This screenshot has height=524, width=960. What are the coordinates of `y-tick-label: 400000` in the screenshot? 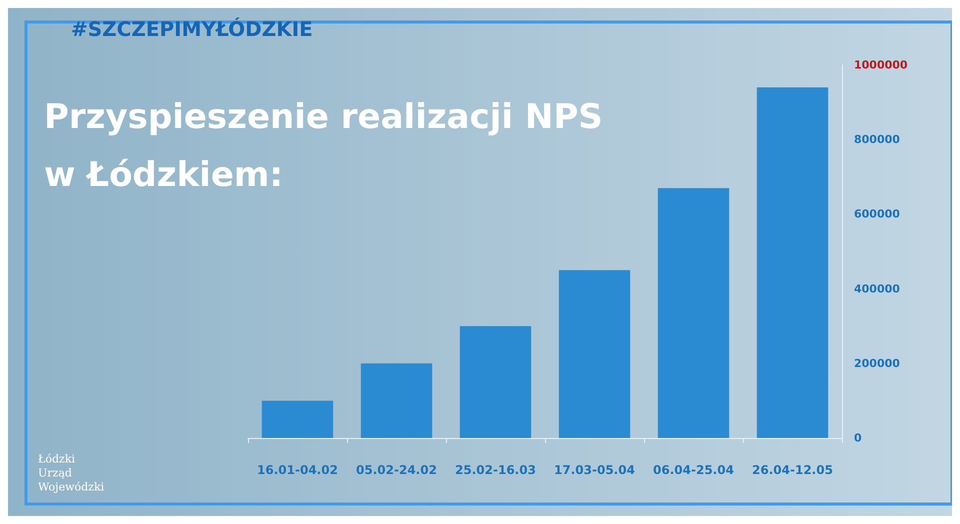 It's located at (877, 289).